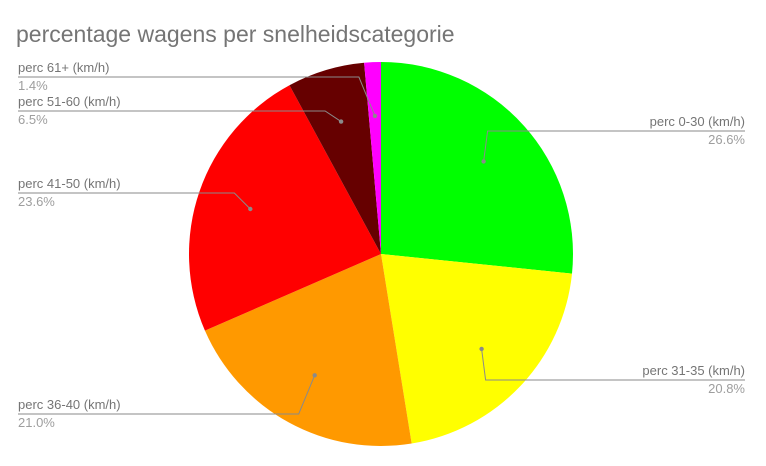  I want to click on slice-value-label: 6.5%, so click(33, 119).